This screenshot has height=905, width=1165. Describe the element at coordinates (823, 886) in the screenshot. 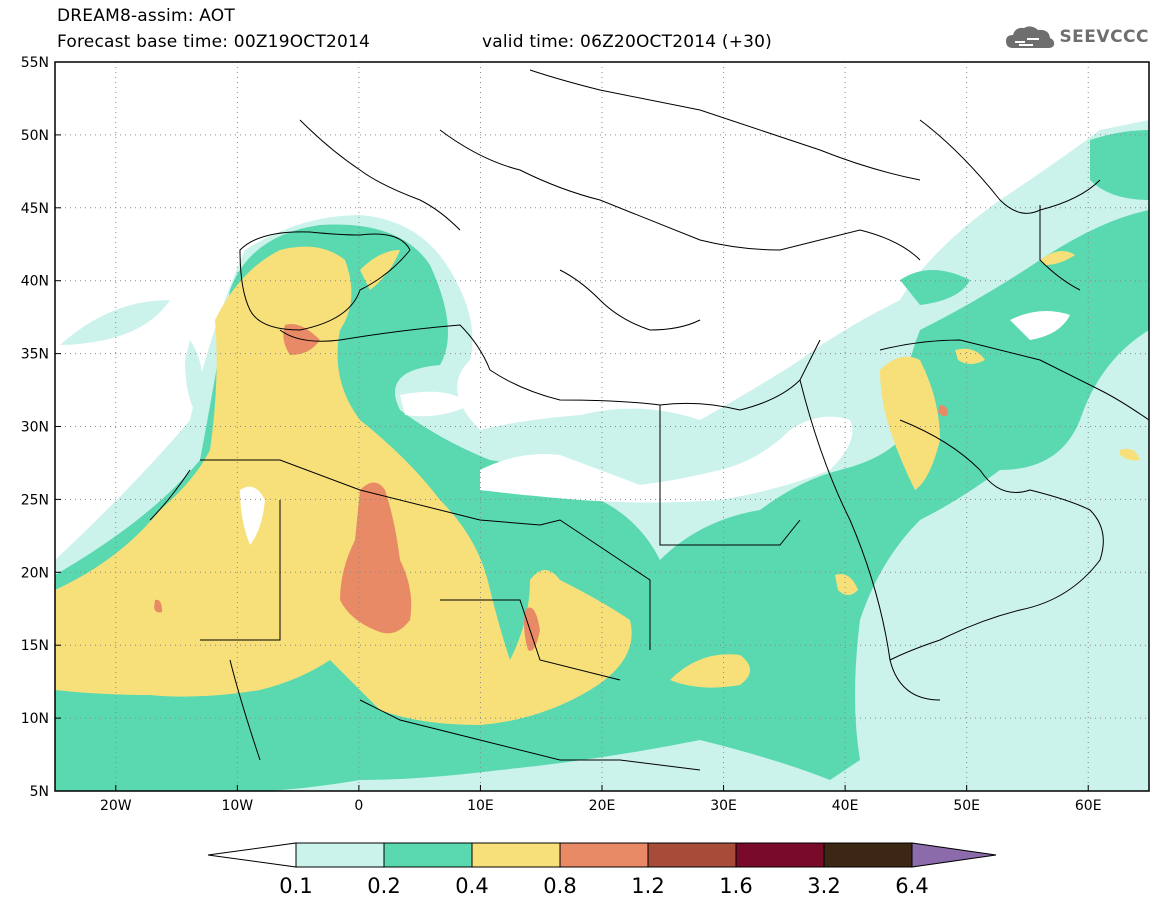

I see `colorbar-label: 3.2` at that location.